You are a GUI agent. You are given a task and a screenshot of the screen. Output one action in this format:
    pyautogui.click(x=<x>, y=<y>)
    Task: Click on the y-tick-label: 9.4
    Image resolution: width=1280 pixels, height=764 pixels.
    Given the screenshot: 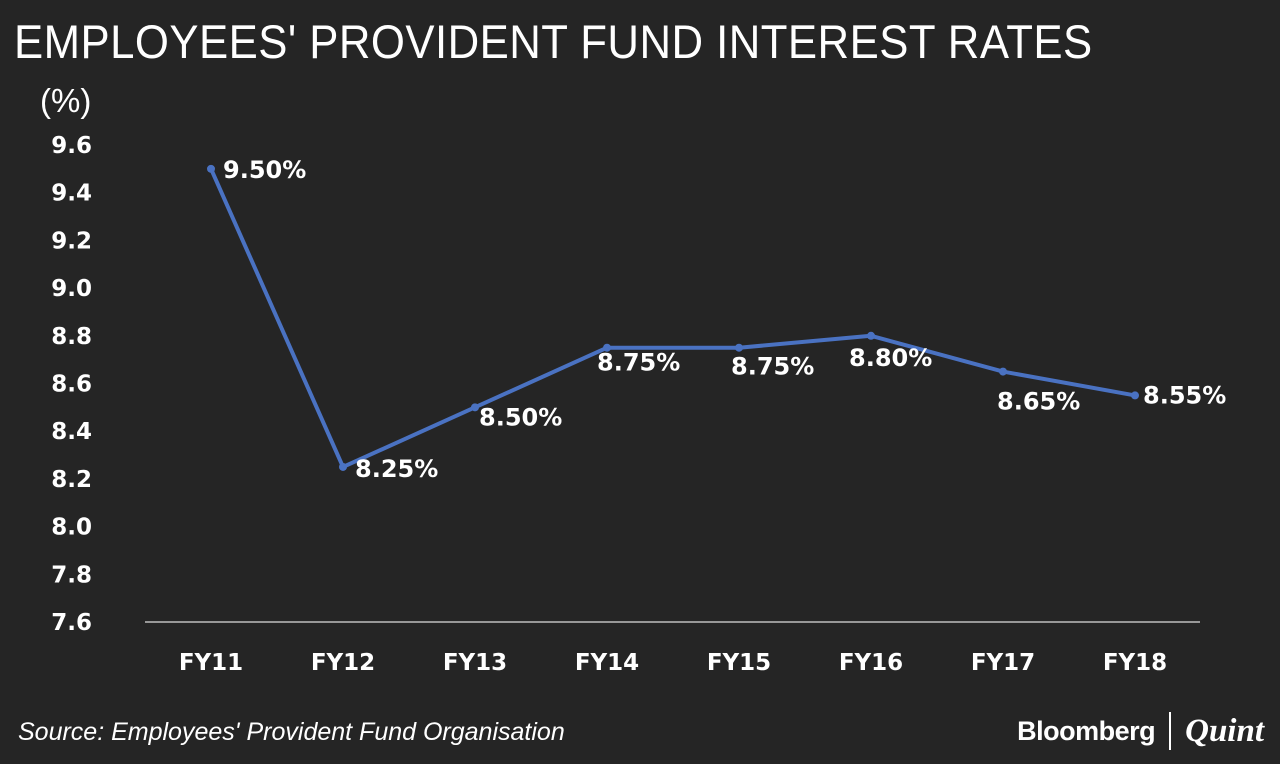 What is the action you would take?
    pyautogui.click(x=71, y=194)
    